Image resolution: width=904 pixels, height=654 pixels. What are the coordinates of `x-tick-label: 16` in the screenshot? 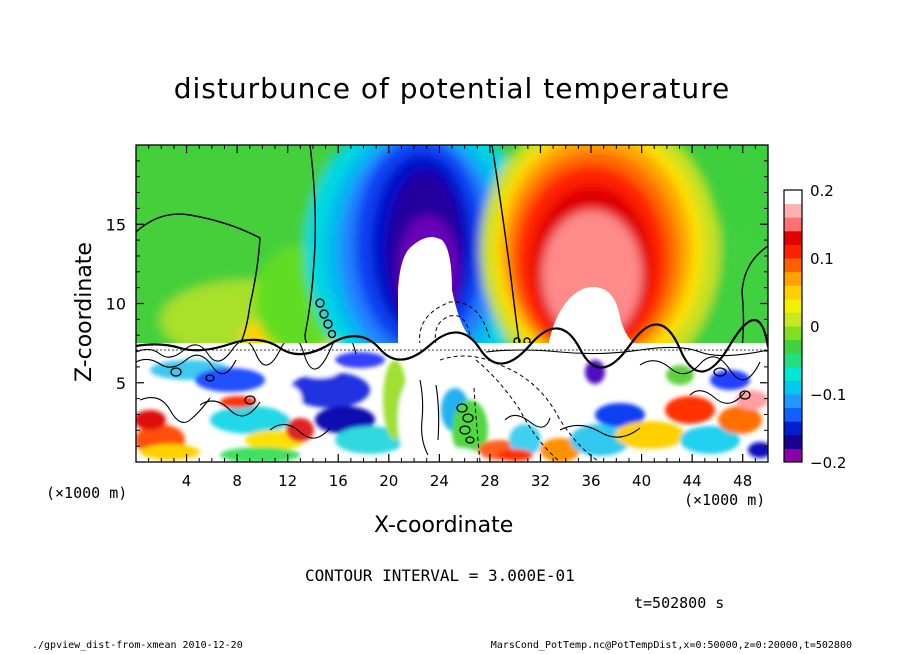 It's located at (338, 481).